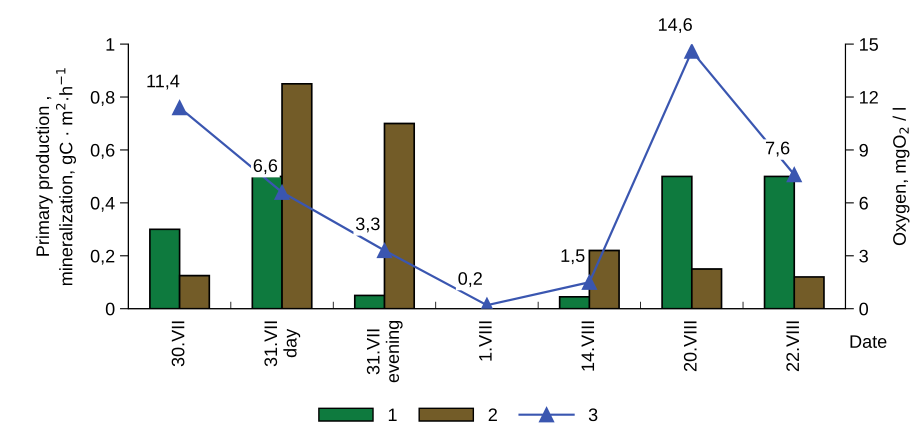 The image size is (917, 441). What do you see at coordinates (864, 203) in the screenshot?
I see `y2-tick-label: 6` at bounding box center [864, 203].